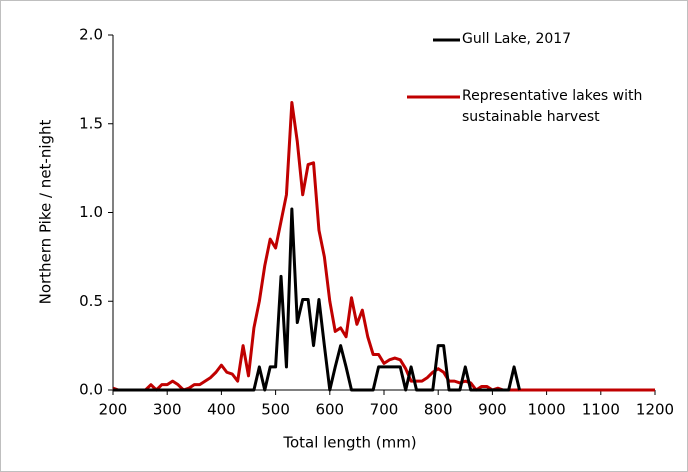 This screenshot has height=472, width=688. Describe the element at coordinates (517, 39) in the screenshot. I see `legend-label: Gull Lake, 2017` at that location.